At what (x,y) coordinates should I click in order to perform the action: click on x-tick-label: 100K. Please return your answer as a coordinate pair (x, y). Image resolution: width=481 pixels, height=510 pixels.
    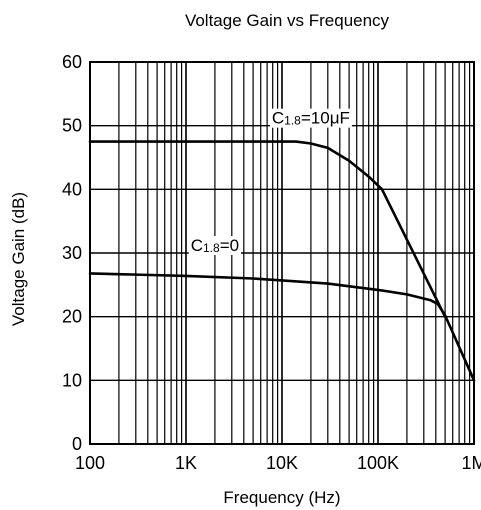
    Looking at the image, I should click on (378, 463).